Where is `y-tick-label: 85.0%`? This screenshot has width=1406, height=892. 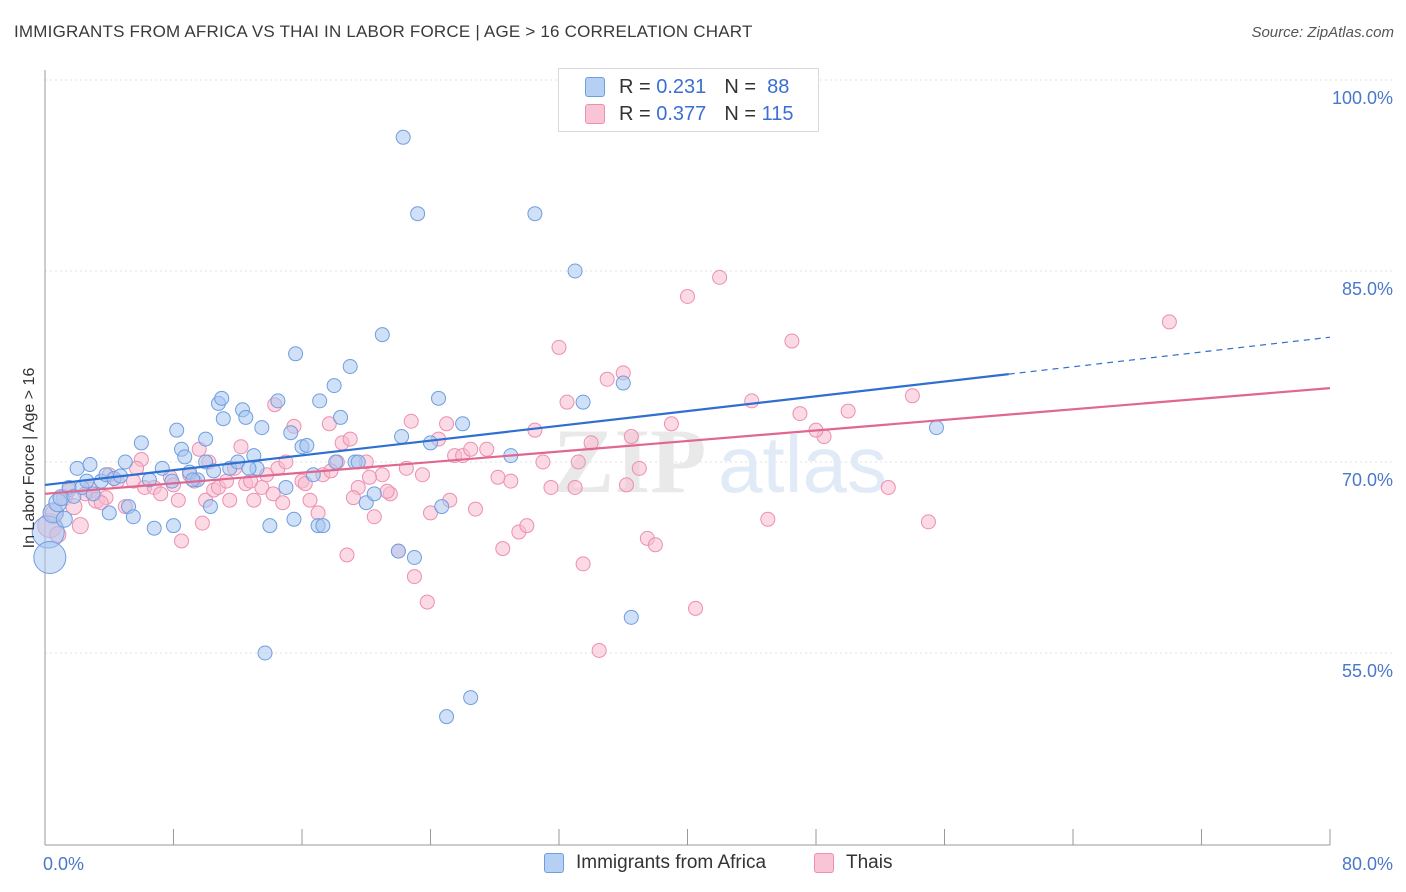 y-tick-label: 85.0% is located at coordinates (1367, 289).